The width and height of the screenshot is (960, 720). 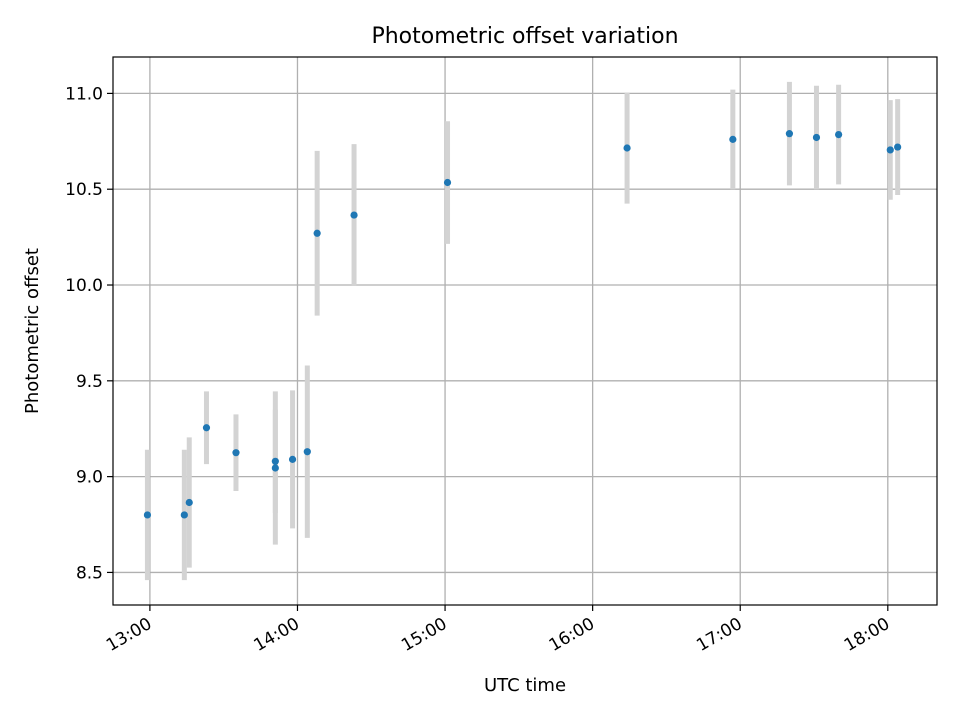 I want to click on y-tick-label: 10.5, so click(x=84, y=190).